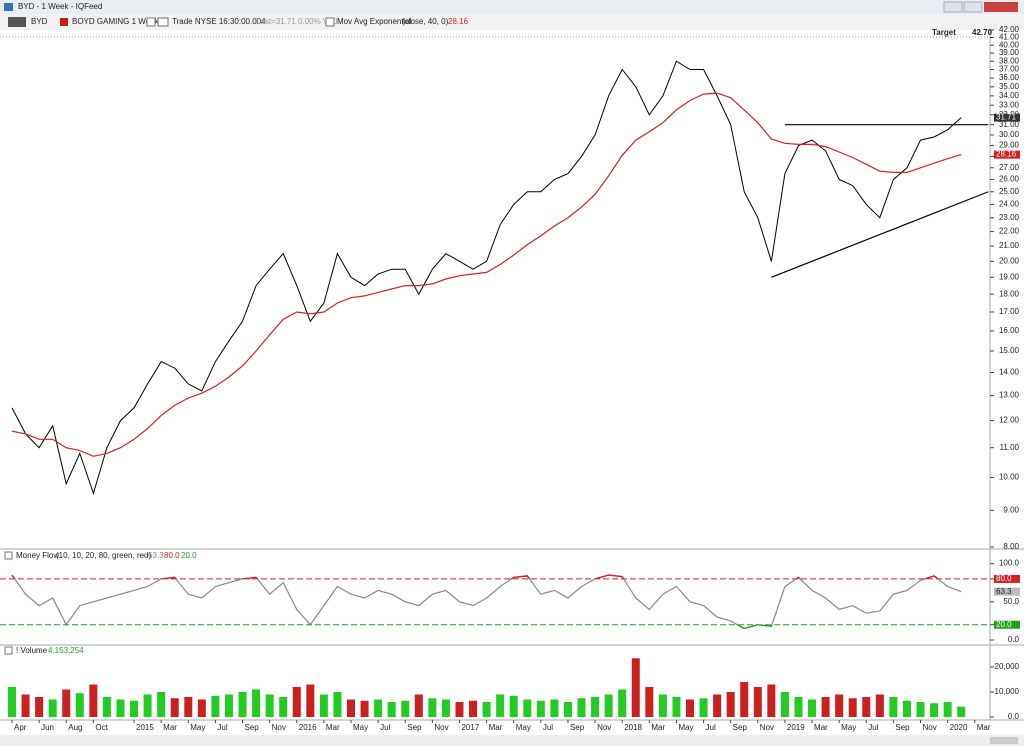 The height and width of the screenshot is (746, 1024). I want to click on y-tick-label: 38.00, so click(1009, 60).